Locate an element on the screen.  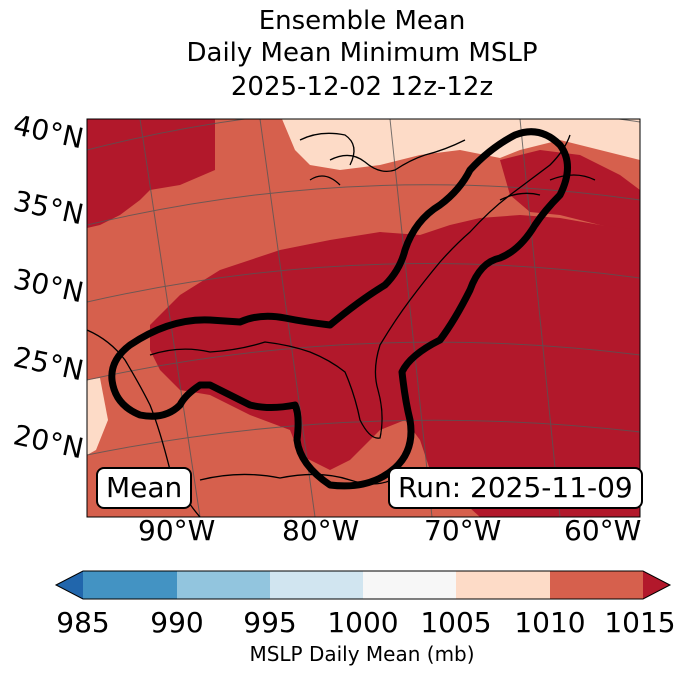
title-line-3: 2025-12-02 12z-12z is located at coordinates (362, 87).